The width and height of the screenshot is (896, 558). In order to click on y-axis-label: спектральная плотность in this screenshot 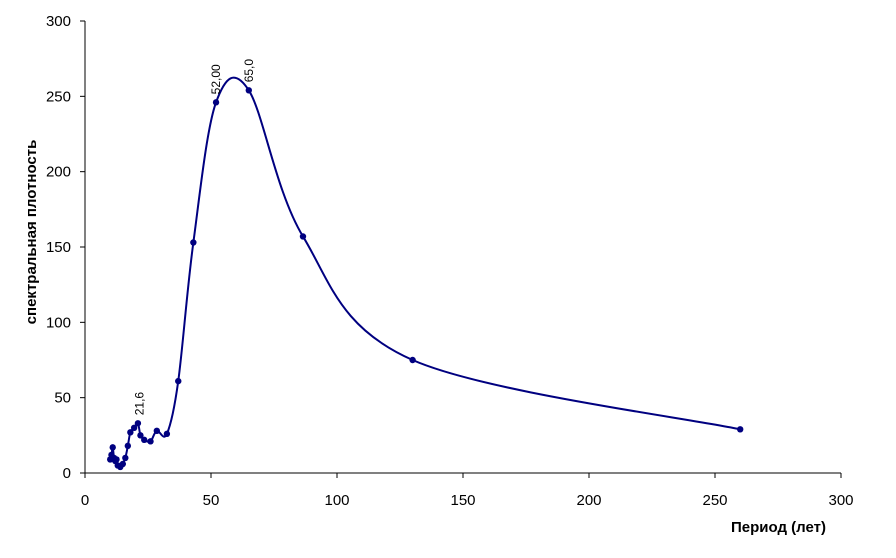, I will do `click(31, 232)`.